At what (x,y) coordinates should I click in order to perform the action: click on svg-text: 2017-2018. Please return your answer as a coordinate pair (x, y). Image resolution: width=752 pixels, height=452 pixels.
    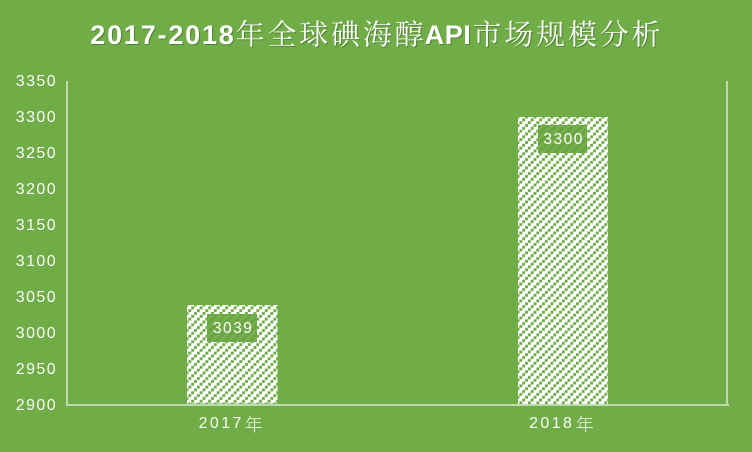
    Looking at the image, I should click on (162, 35).